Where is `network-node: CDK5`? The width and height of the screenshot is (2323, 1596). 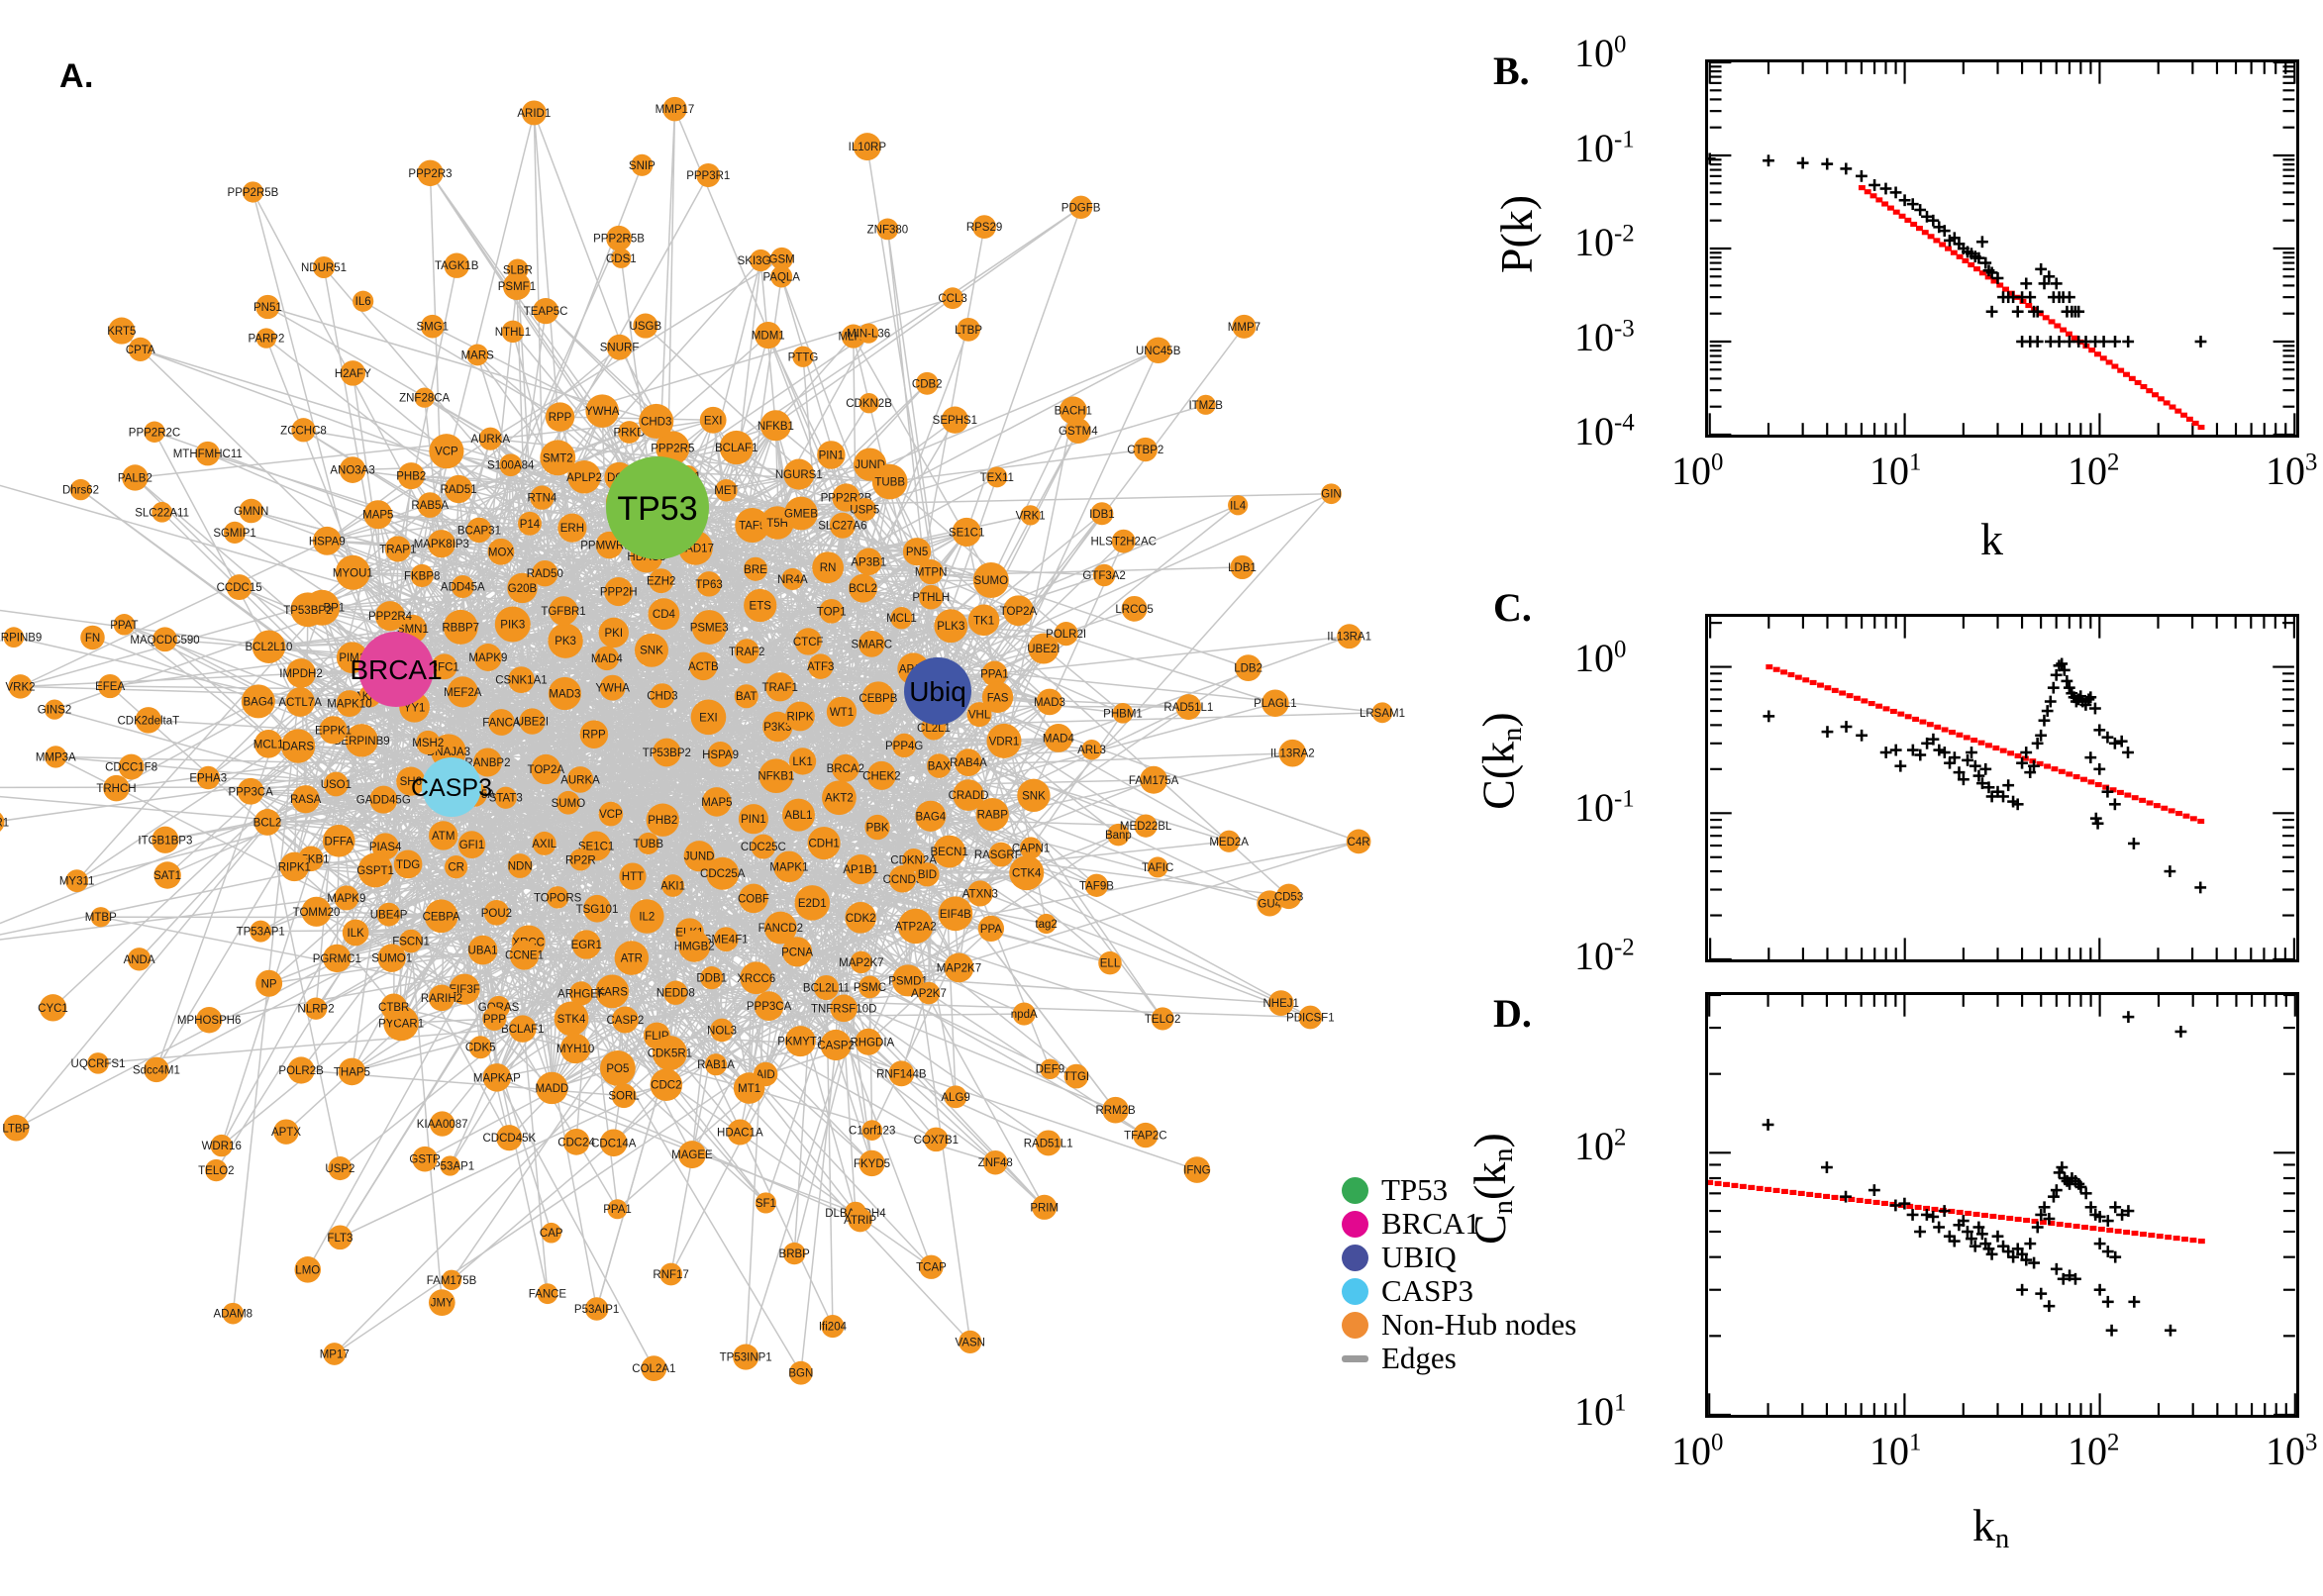 network-node: CDK5 is located at coordinates (480, 1047).